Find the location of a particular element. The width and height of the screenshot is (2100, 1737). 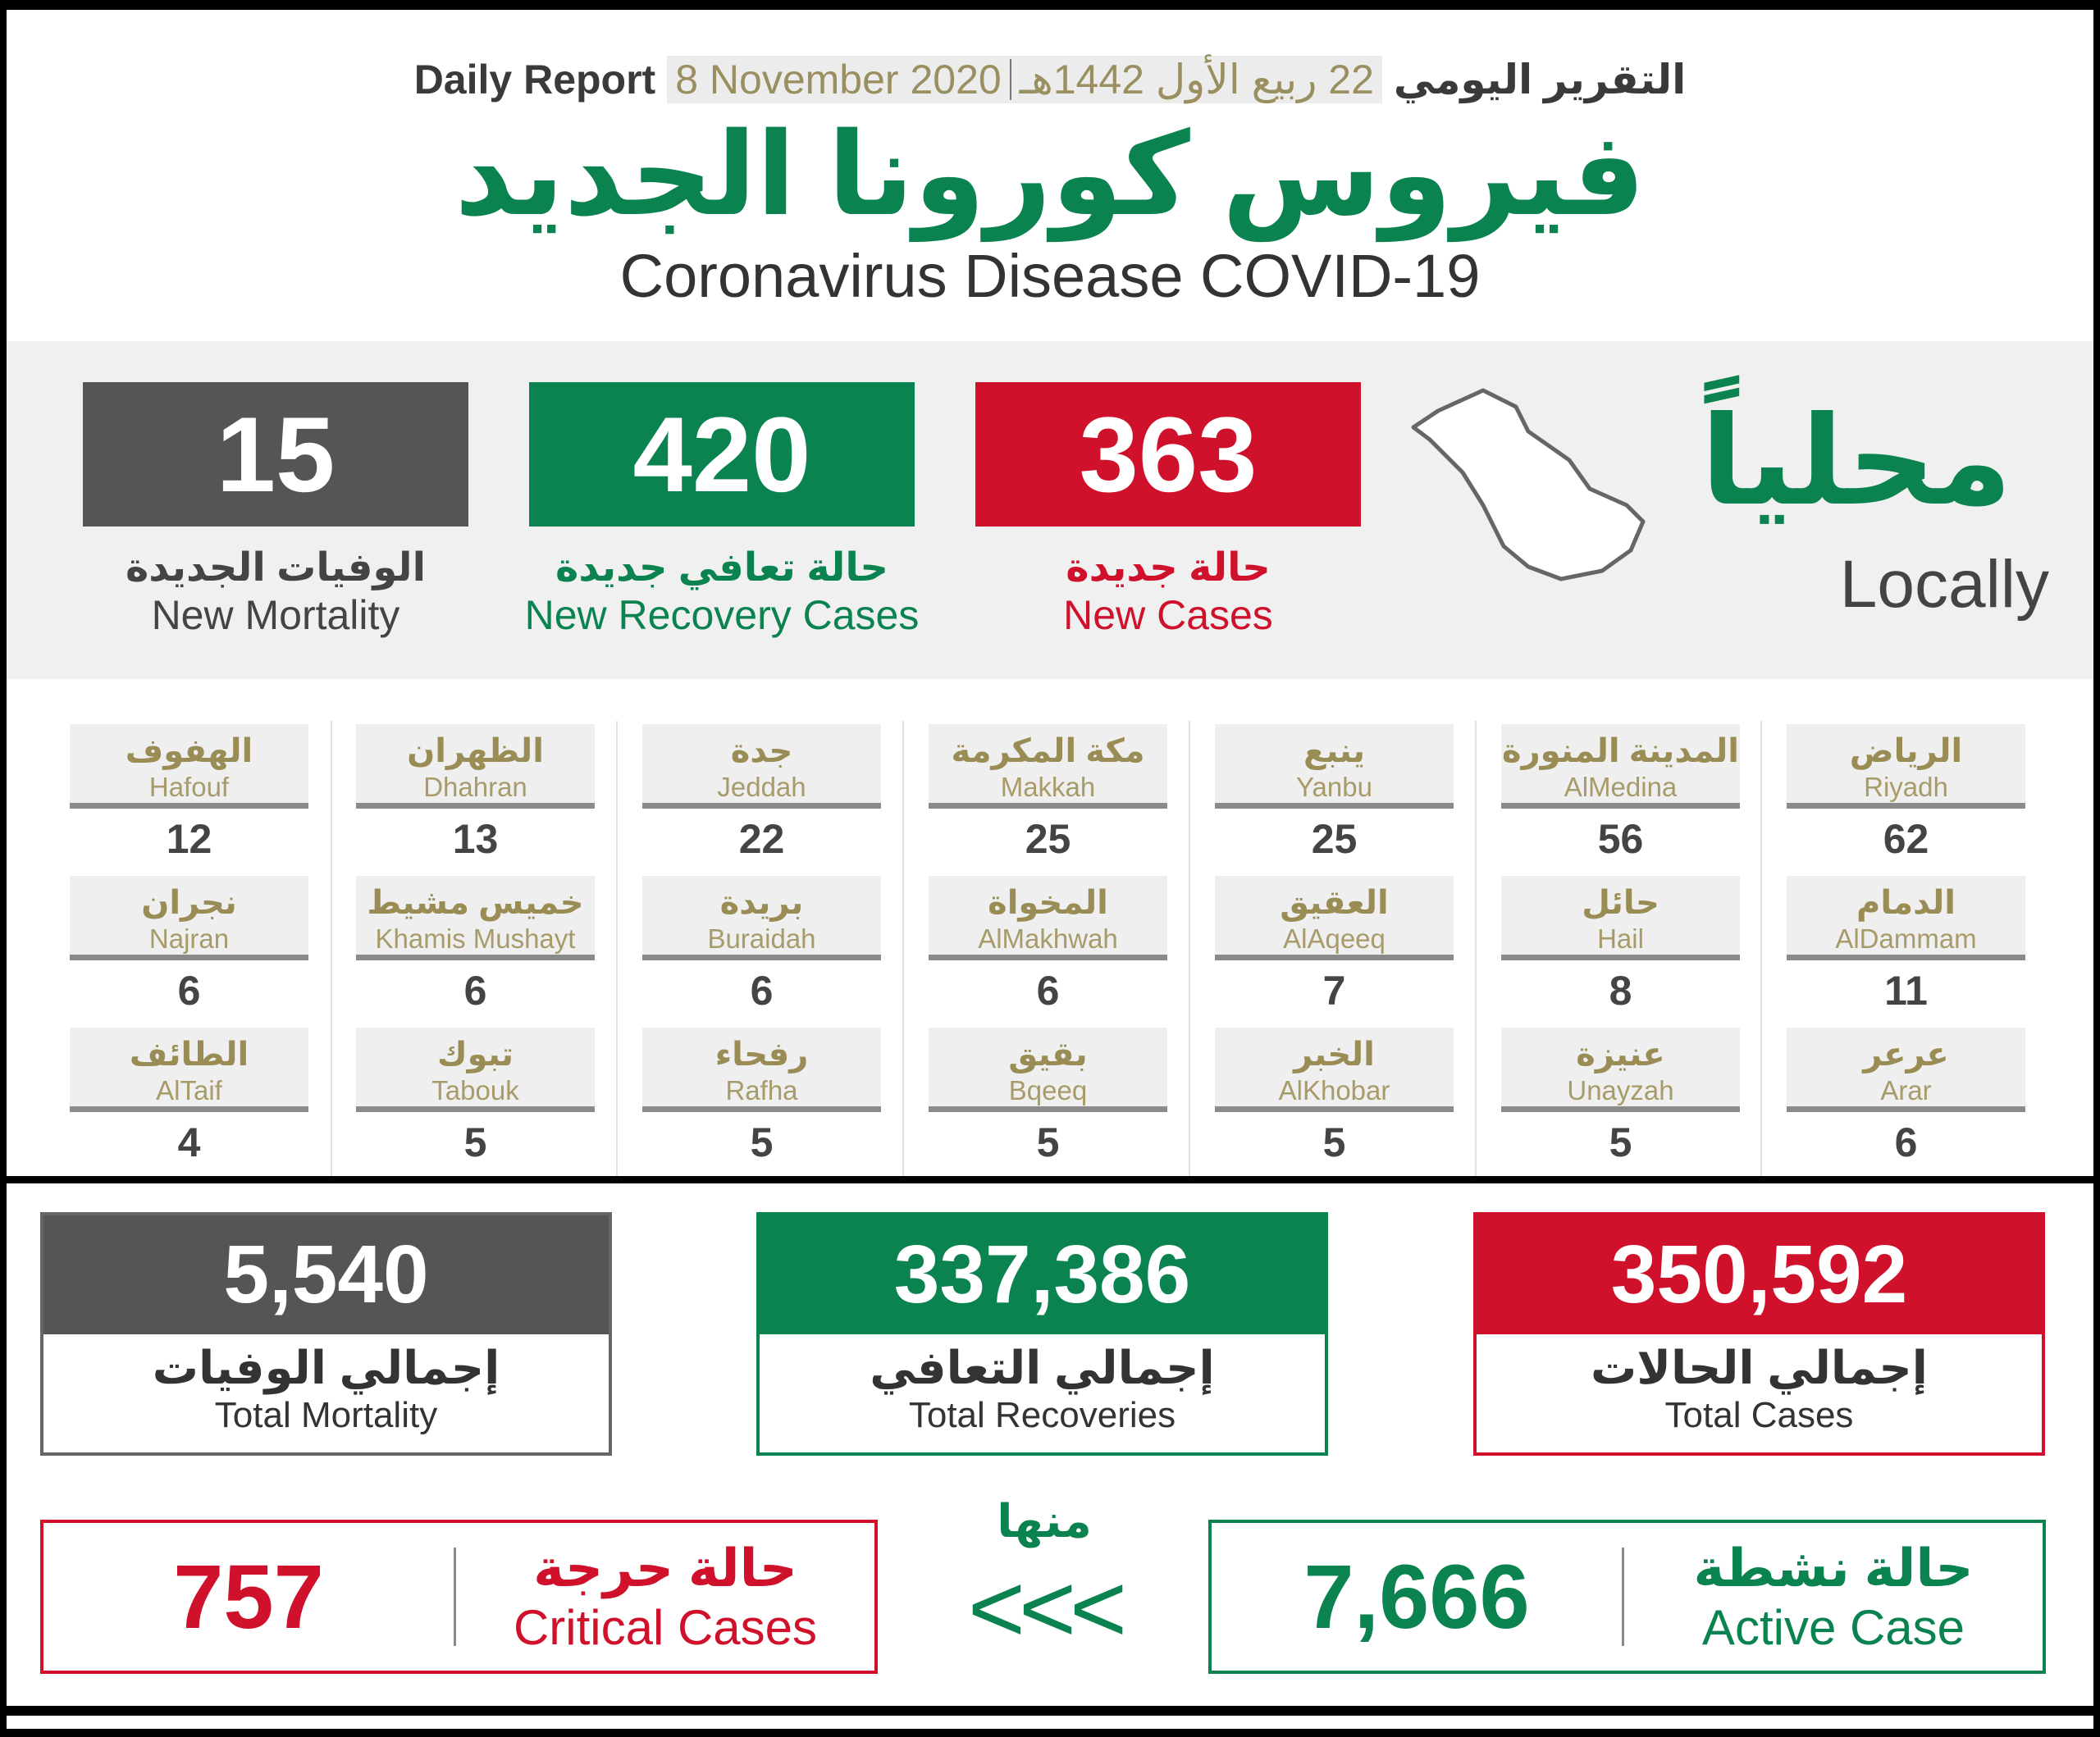

city-name-ar: جدة is located at coordinates (762, 751).